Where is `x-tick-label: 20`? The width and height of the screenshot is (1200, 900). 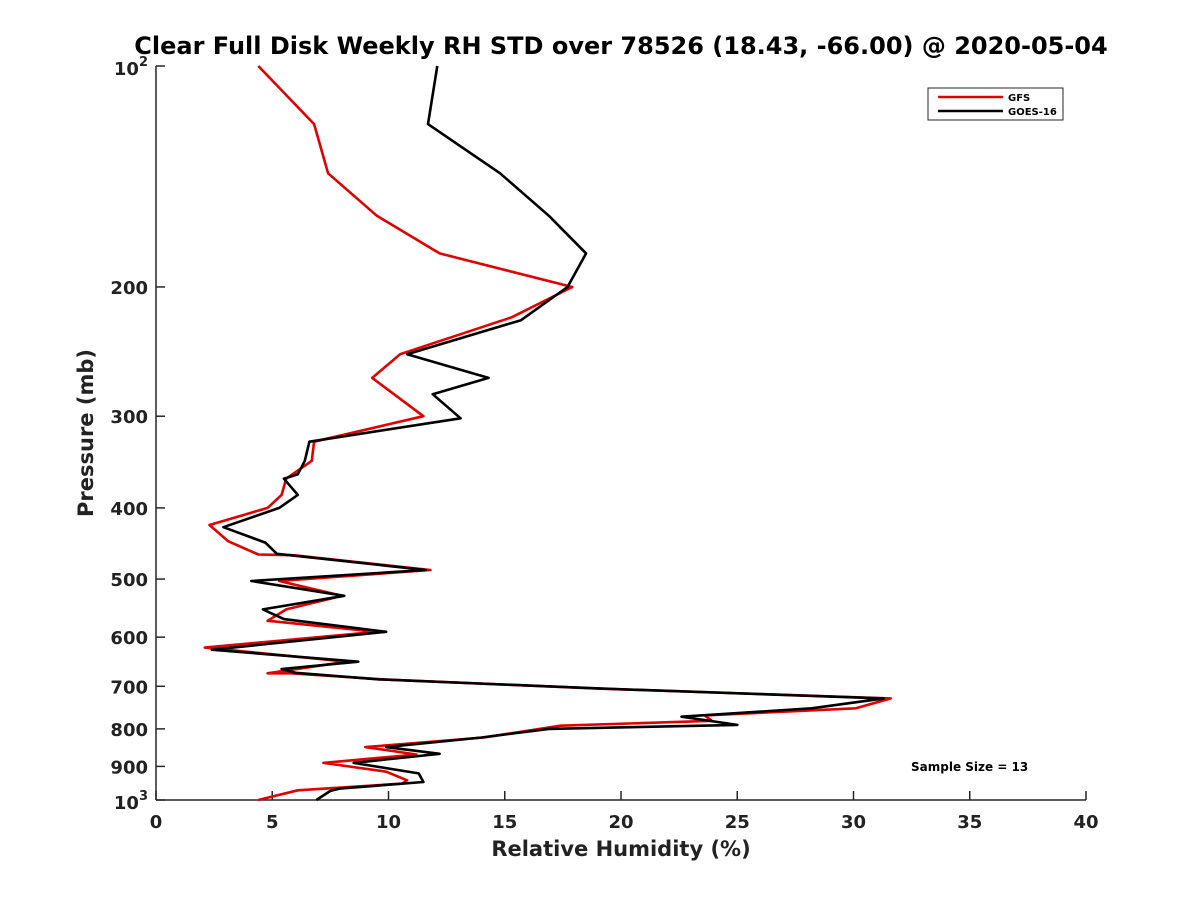 x-tick-label: 20 is located at coordinates (620, 822).